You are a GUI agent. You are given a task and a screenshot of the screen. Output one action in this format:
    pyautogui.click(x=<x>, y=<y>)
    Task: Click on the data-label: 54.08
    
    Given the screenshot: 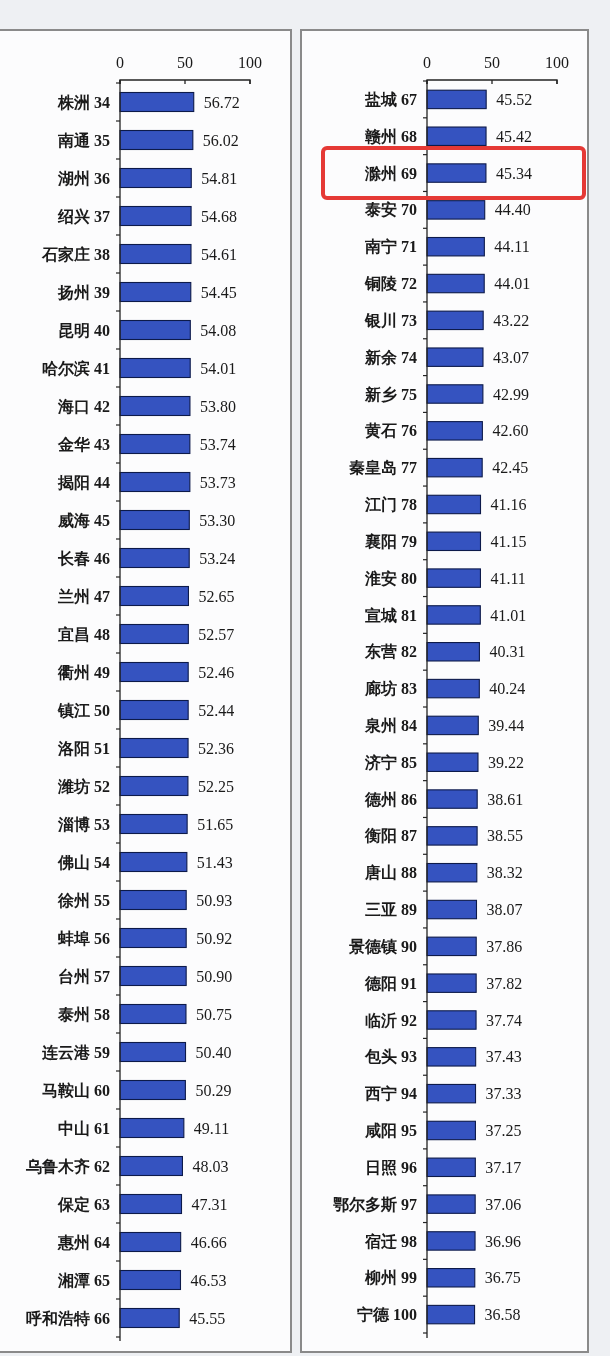 What is the action you would take?
    pyautogui.click(x=218, y=330)
    